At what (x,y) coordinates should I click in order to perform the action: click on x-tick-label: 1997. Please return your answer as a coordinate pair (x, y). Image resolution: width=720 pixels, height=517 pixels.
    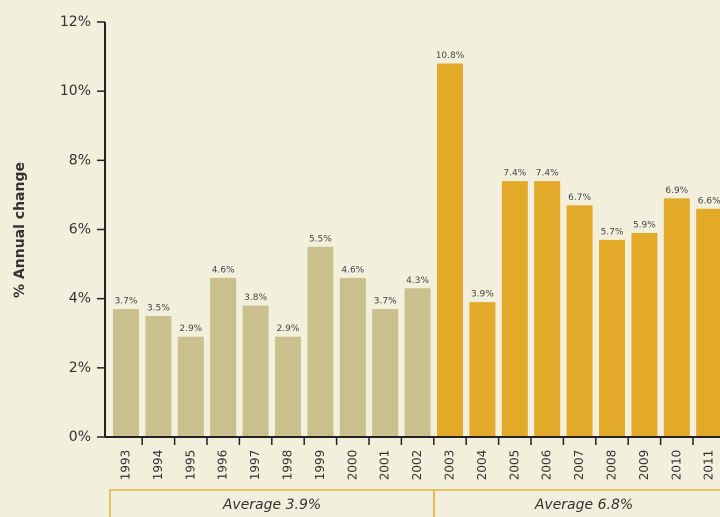
    Looking at the image, I should click on (255, 465).